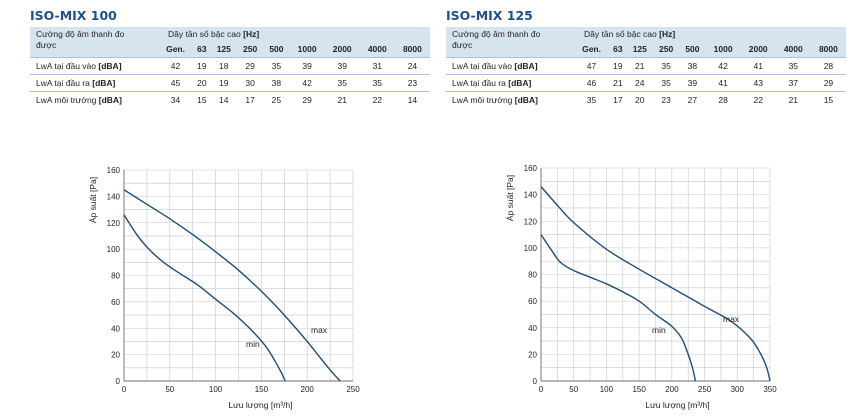 This screenshot has width=849, height=417. I want to click on y-axis-label: Áp suất [Pa], so click(510, 198).